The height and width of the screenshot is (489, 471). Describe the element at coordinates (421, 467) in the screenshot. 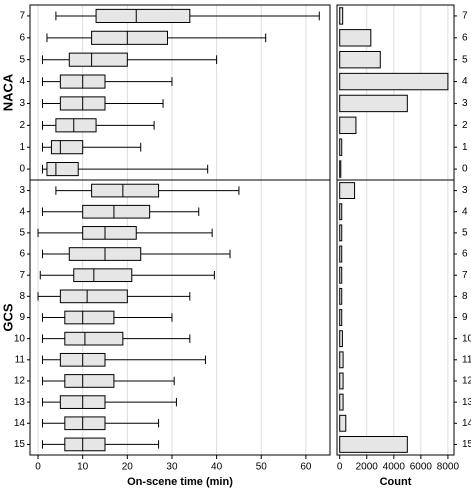

I see `x-tick-label: 6000` at that location.